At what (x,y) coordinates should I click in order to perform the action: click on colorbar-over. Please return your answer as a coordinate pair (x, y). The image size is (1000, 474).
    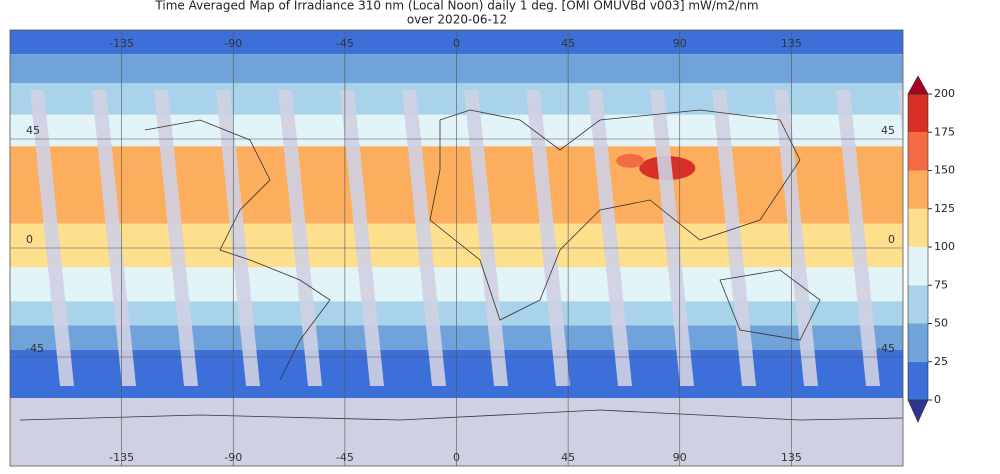
    Looking at the image, I should click on (918, 85).